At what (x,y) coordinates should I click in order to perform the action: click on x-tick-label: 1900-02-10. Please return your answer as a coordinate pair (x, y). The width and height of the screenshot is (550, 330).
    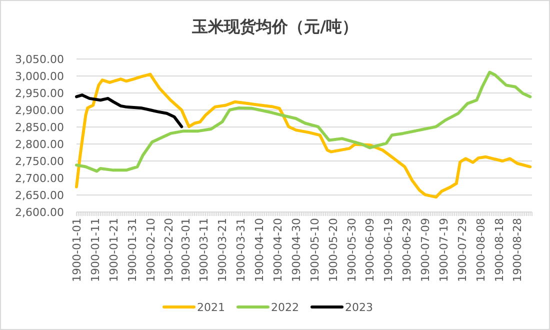
    Looking at the image, I should click on (151, 250).